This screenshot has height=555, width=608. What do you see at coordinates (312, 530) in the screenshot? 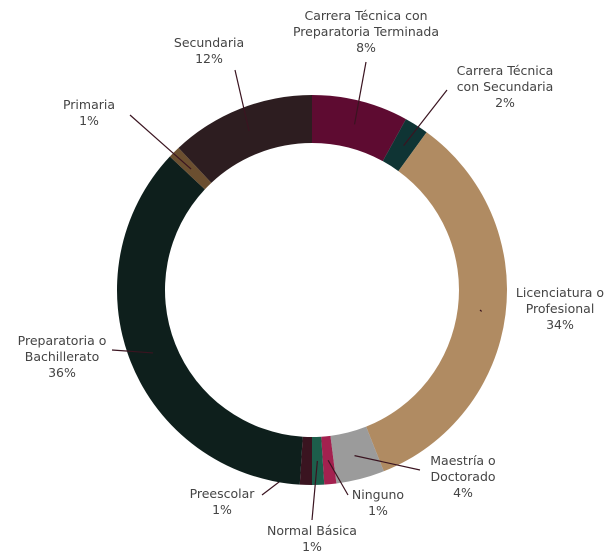
I see `category-name: Normal Básica` at bounding box center [312, 530].